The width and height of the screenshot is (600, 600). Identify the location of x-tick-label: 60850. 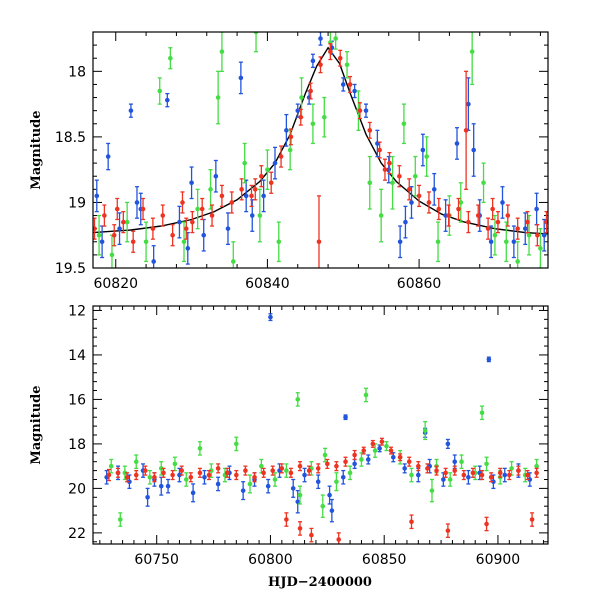
(384, 560).